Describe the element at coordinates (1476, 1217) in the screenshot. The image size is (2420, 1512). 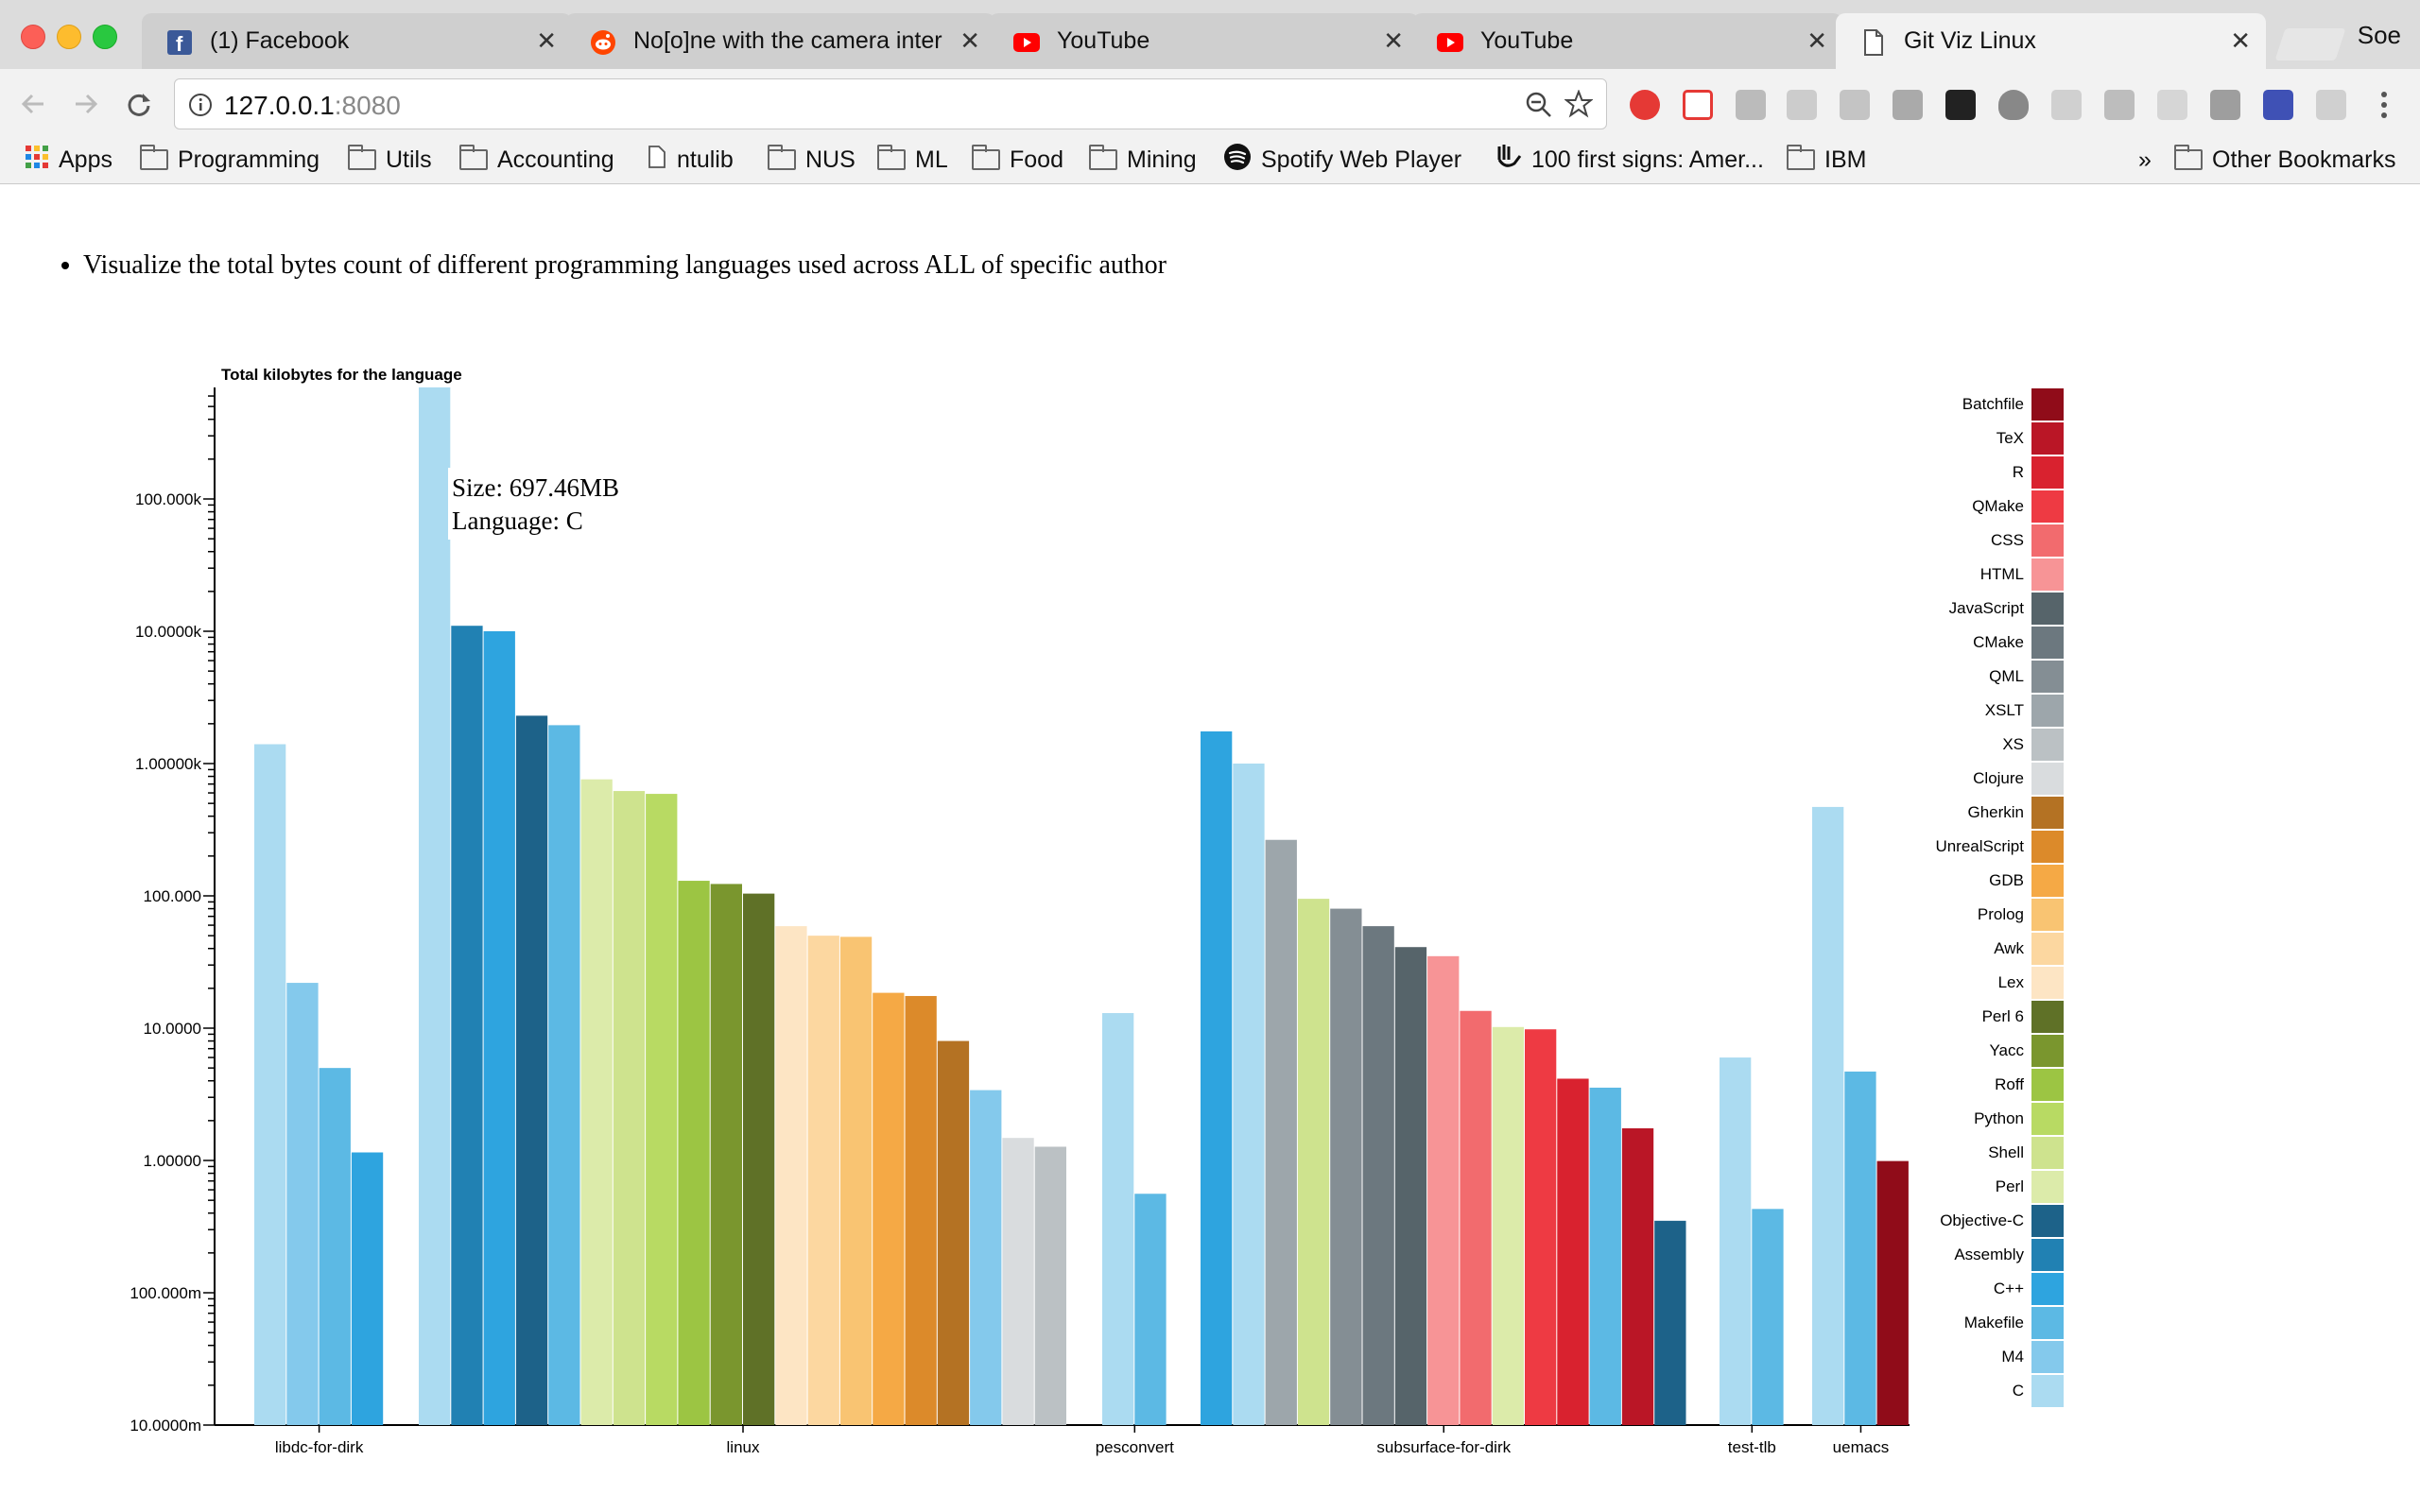
I see `bar-subsurface-for-dirk-css` at that location.